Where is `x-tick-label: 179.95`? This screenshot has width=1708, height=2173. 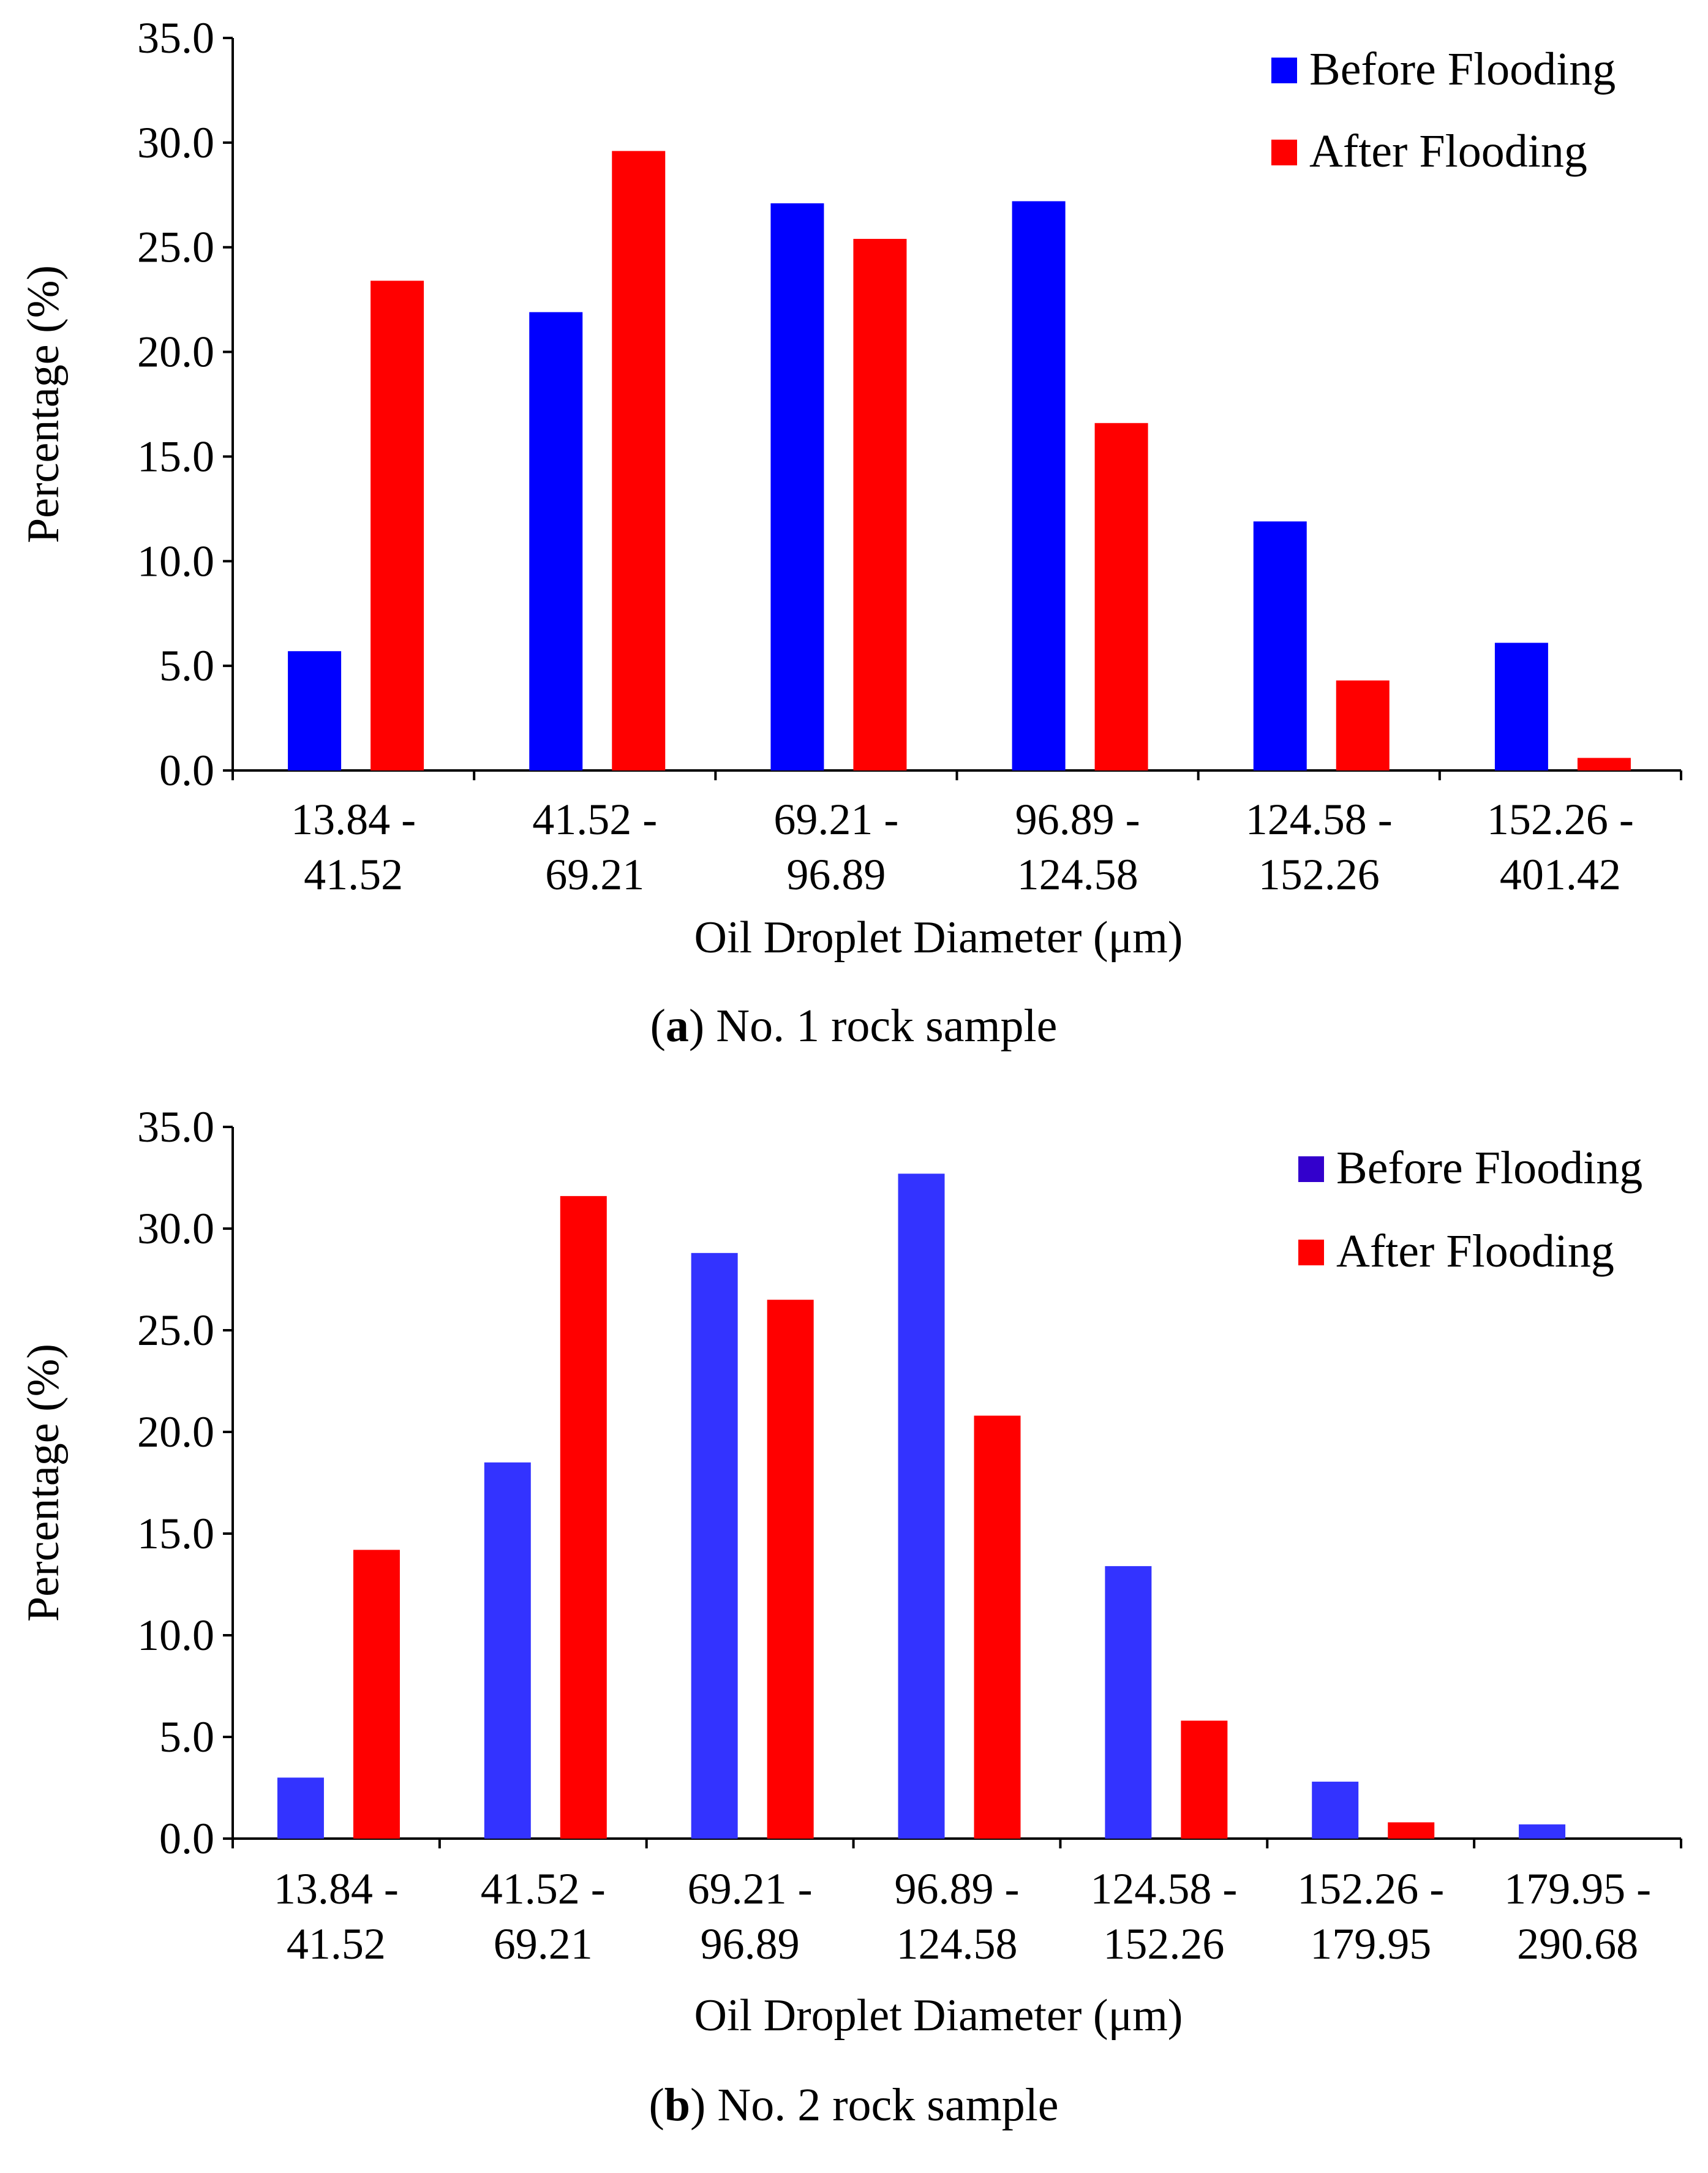
x-tick-label: 179.95 is located at coordinates (1371, 1943).